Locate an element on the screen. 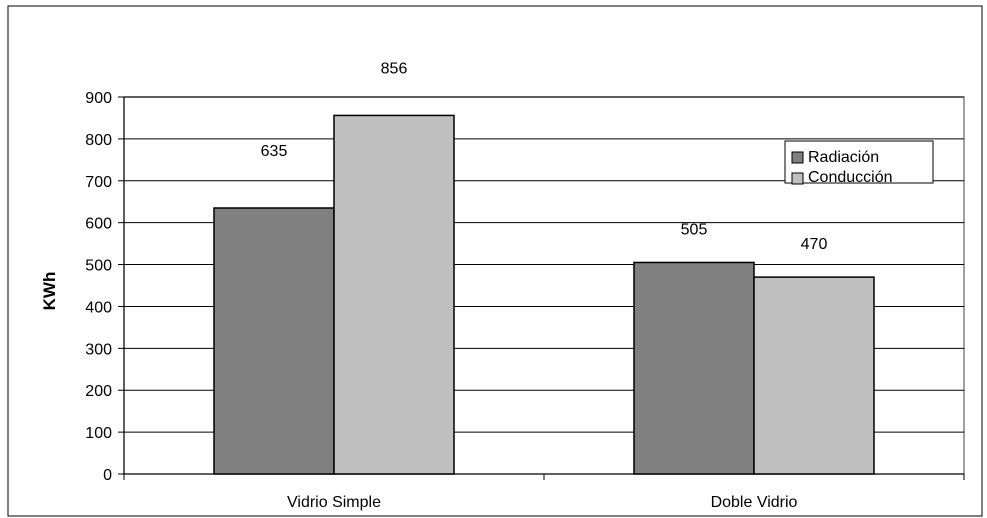 This screenshot has width=987, height=518. y-tick-label: 500 is located at coordinates (98, 266).